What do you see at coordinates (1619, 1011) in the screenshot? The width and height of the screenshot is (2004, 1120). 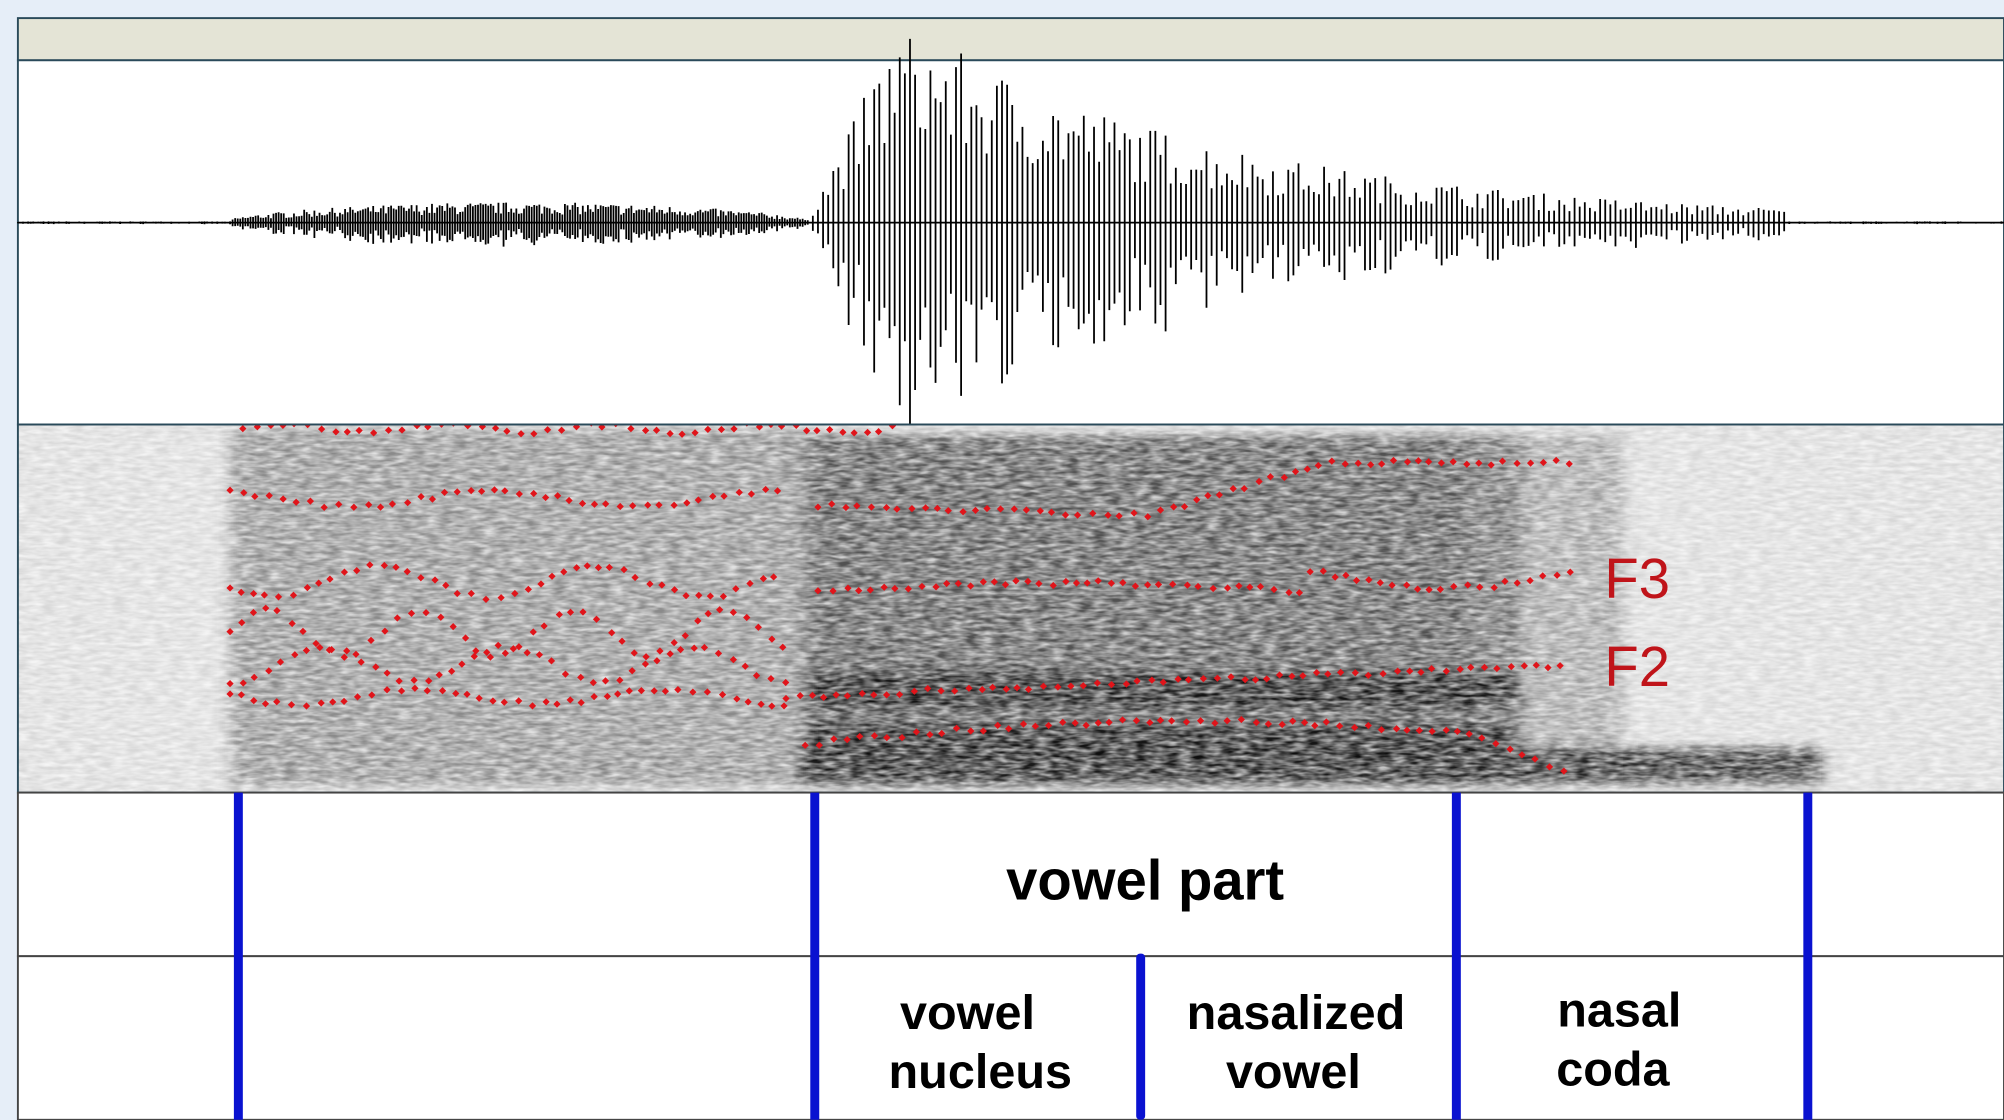 I see `interval-label: nasal` at bounding box center [1619, 1011].